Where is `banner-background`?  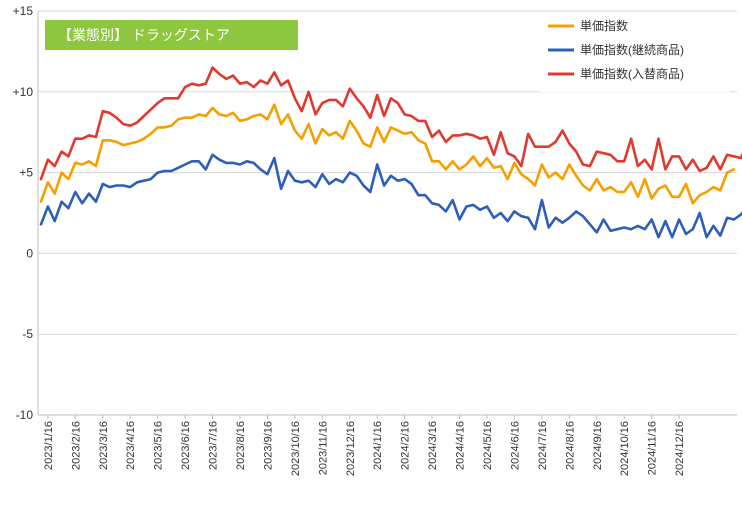 banner-background is located at coordinates (171, 35).